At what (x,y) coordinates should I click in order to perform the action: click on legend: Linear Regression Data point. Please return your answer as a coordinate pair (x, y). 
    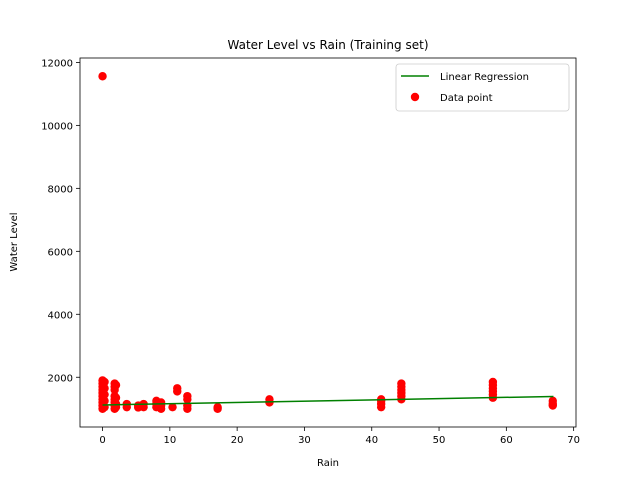
    Looking at the image, I should click on (482, 87).